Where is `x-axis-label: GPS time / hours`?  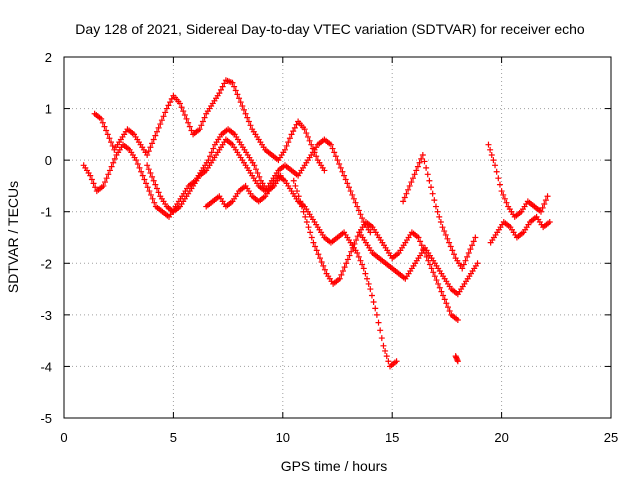 x-axis-label: GPS time / hours is located at coordinates (334, 466).